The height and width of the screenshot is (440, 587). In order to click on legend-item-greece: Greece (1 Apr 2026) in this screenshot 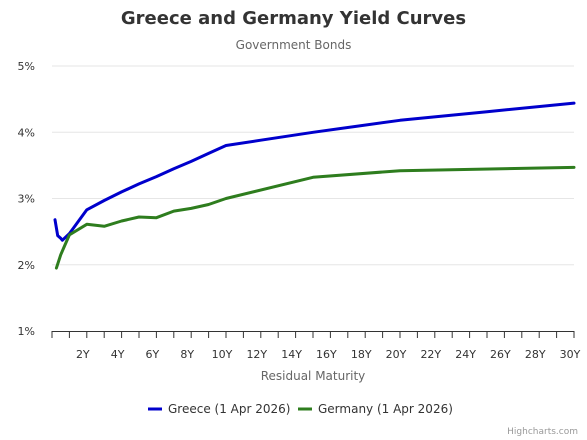, I will do `click(219, 409)`.